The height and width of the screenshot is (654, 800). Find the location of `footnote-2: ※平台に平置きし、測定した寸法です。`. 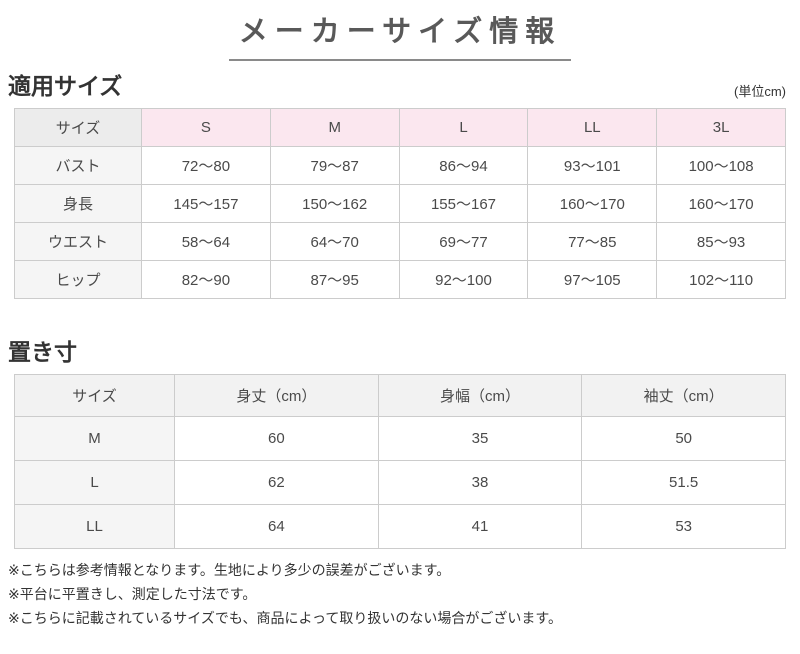

footnote-2: ※平台に平置きし、測定した寸法です。 is located at coordinates (132, 594).